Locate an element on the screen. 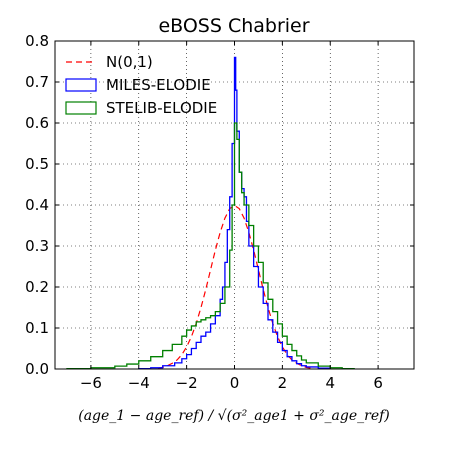 This screenshot has height=450, width=450. legend-label: STELIB-ELODIE is located at coordinates (161, 108).